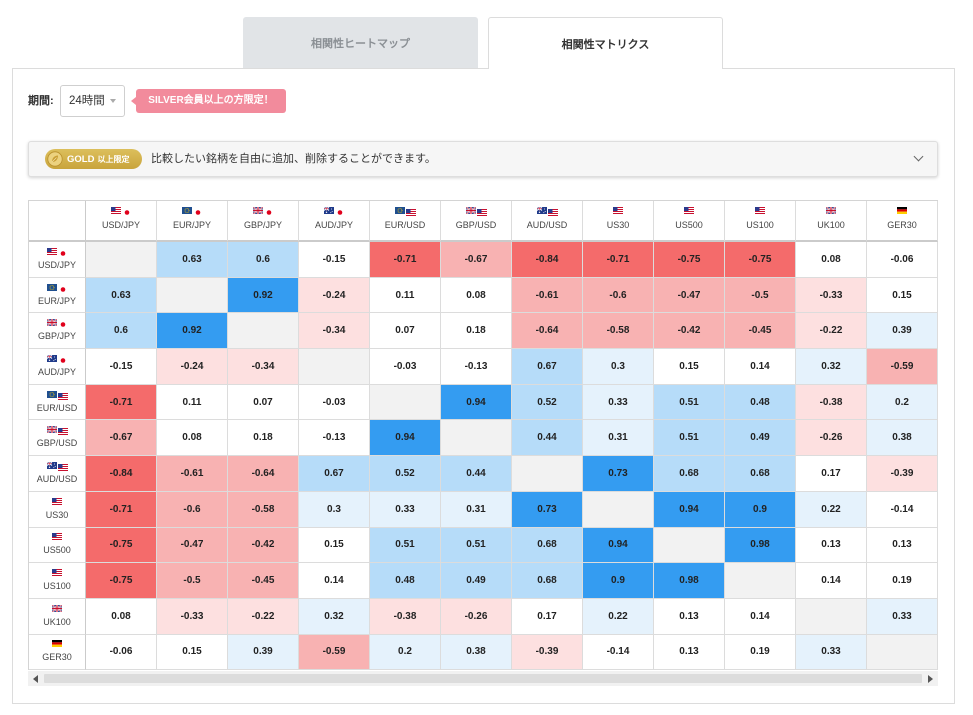 The height and width of the screenshot is (715, 973). What do you see at coordinates (263, 509) in the screenshot?
I see `correlation-cell: -0.58` at bounding box center [263, 509].